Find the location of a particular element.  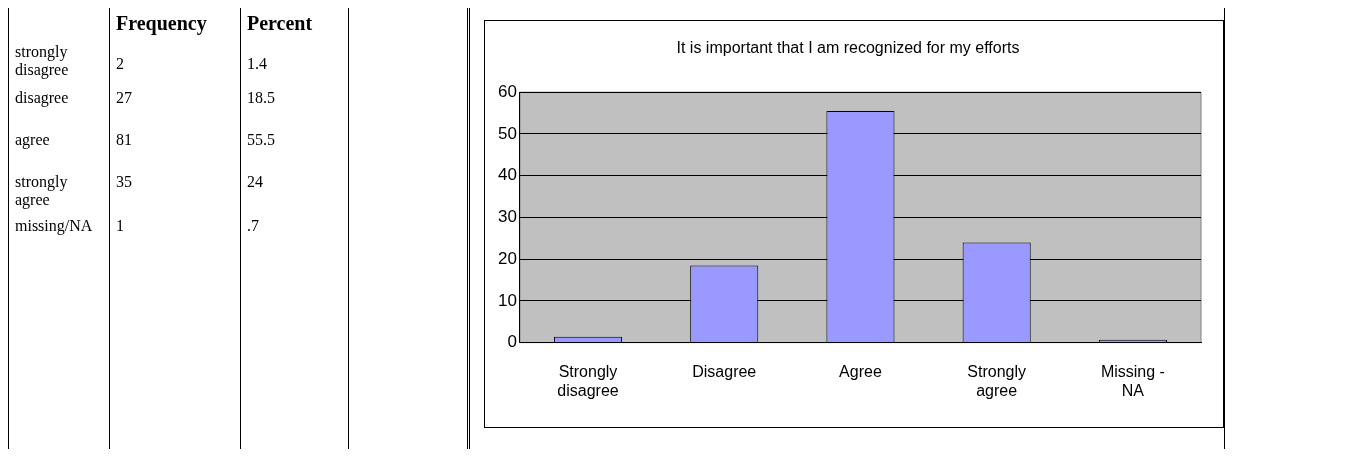

data-label: 1.4 is located at coordinates (294, 62).